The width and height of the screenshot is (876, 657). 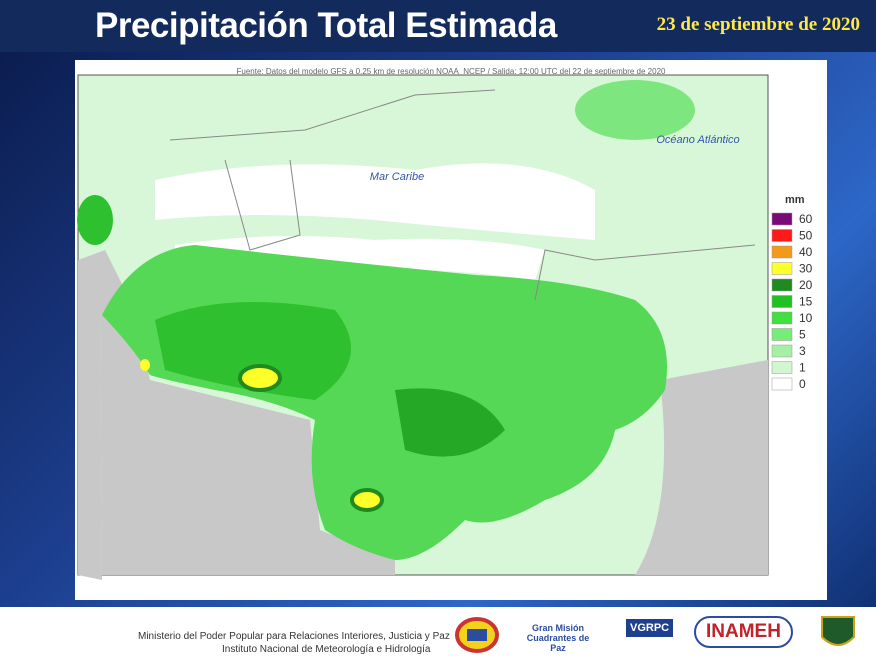 What do you see at coordinates (806, 285) in the screenshot?
I see `legend-label: 20` at bounding box center [806, 285].